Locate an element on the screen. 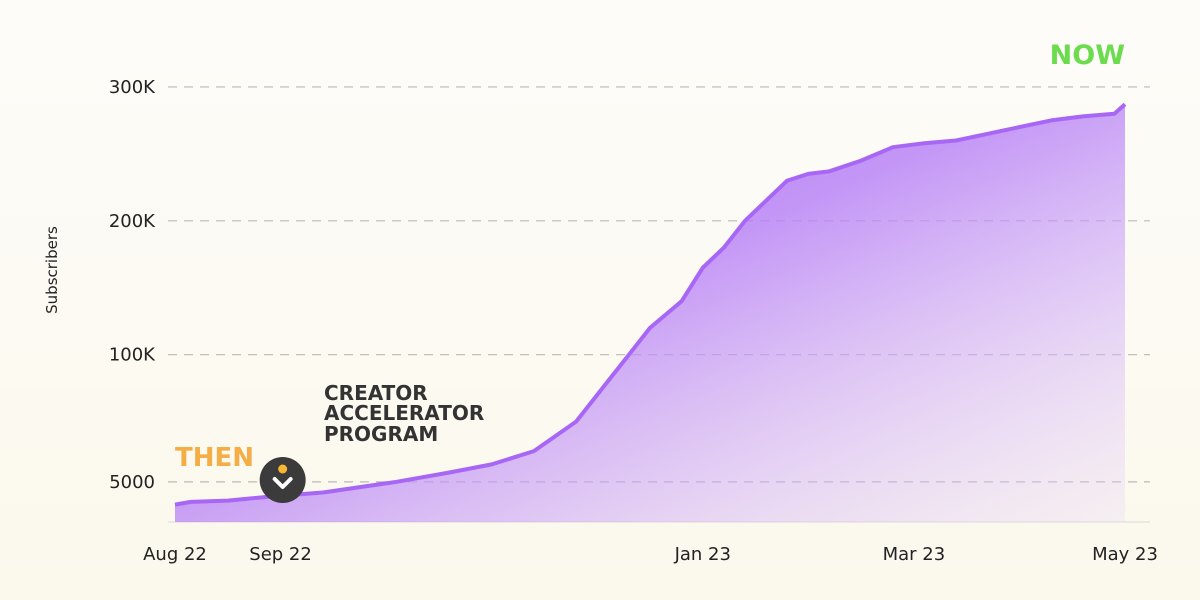 Image resolution: width=1200 pixels, height=600 pixels. y-tick-label: 300K is located at coordinates (132, 87).